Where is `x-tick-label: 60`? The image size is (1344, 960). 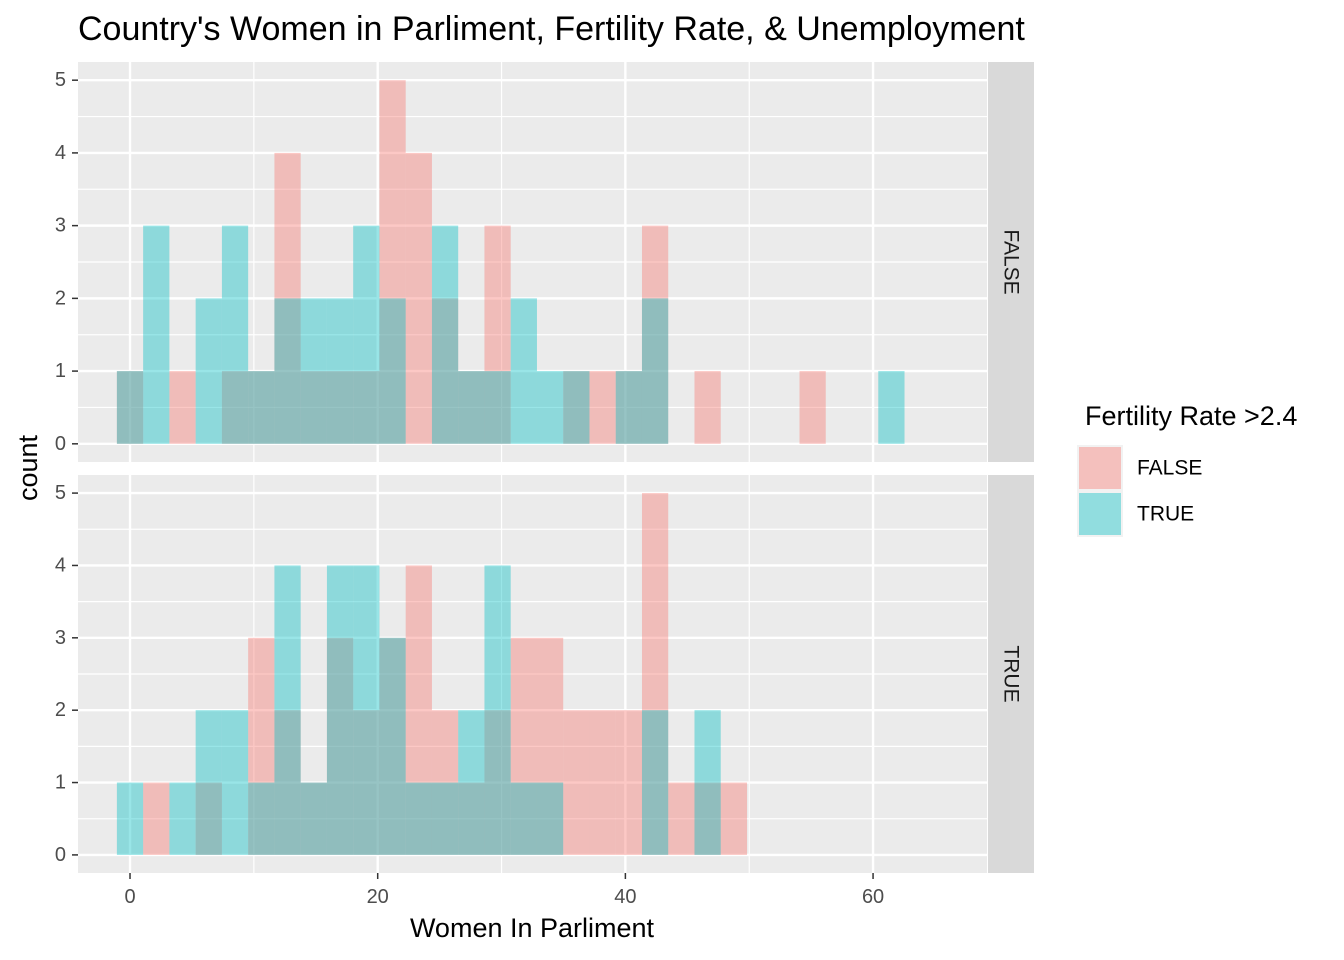 x-tick-label: 60 is located at coordinates (873, 897).